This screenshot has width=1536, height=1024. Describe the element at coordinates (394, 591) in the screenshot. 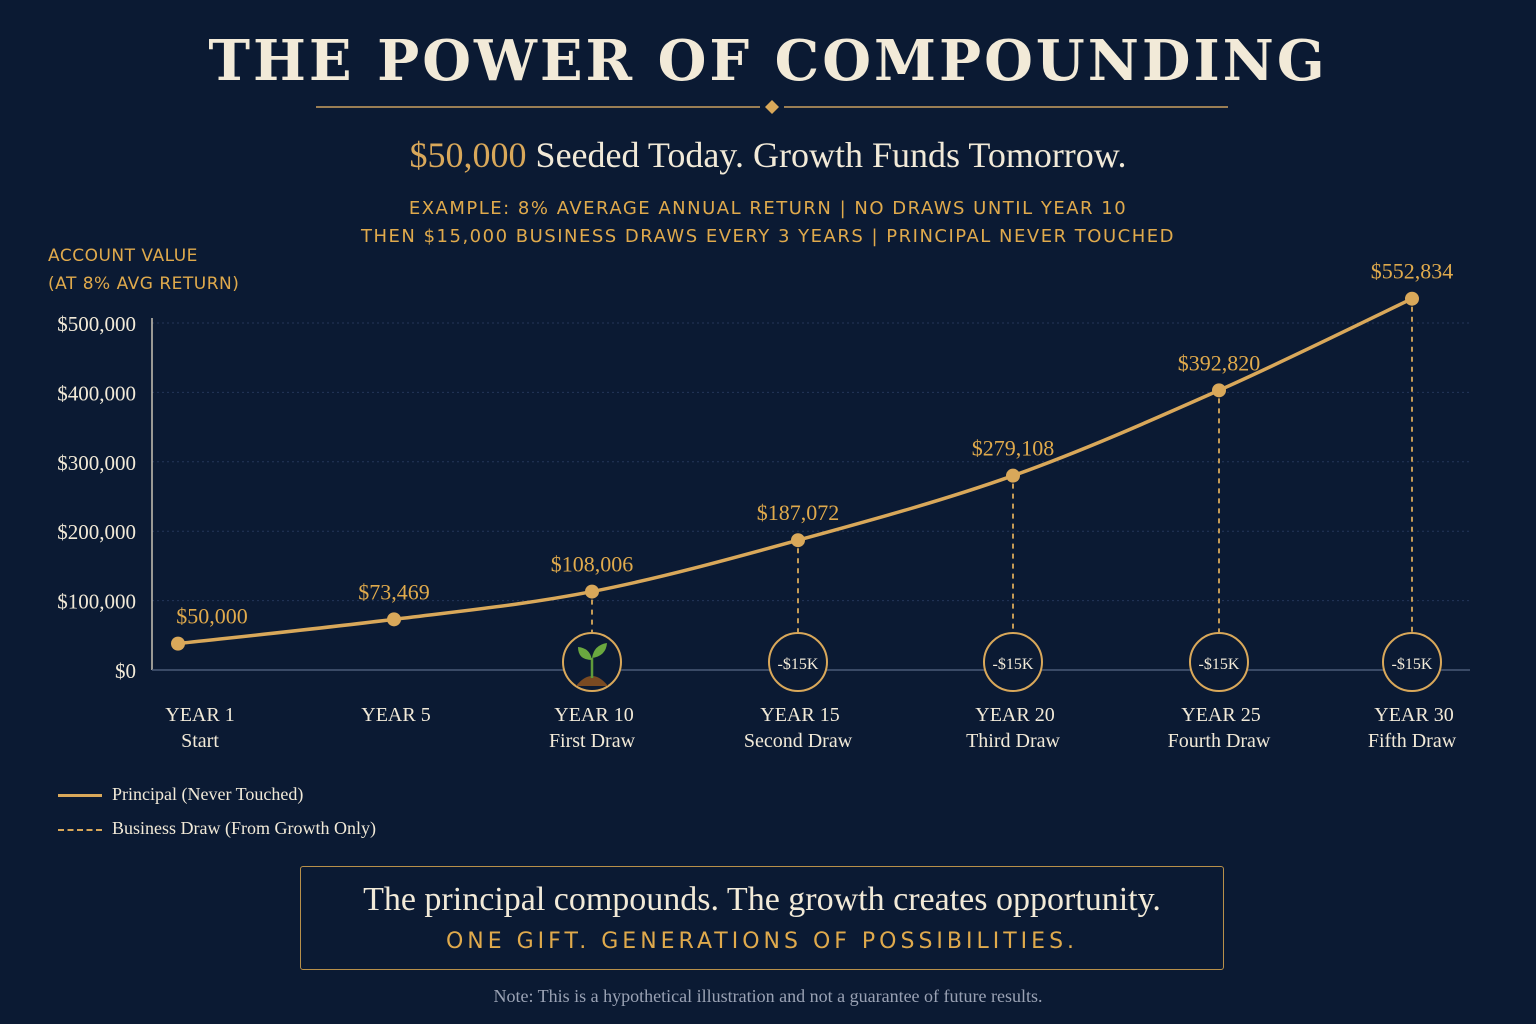

I see `data-label: $73,469` at that location.